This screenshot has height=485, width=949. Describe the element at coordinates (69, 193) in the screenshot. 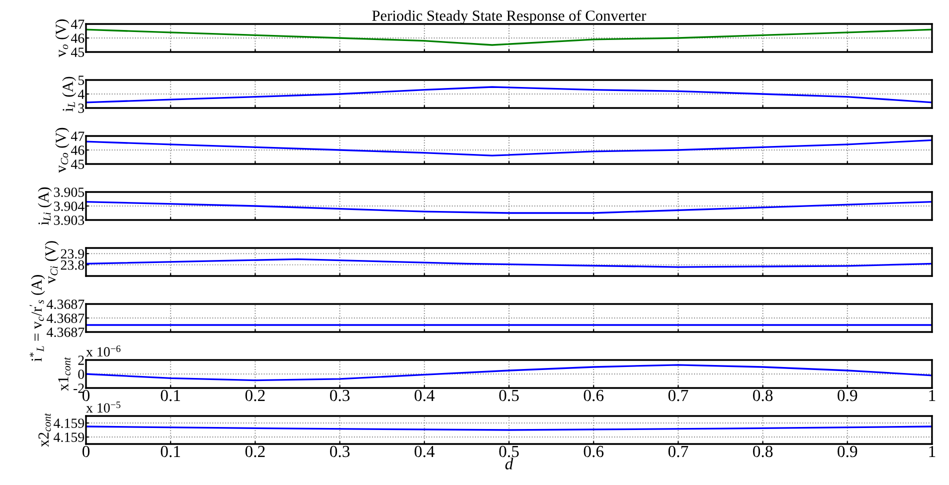

I see `y-tick-label: 3.905` at that location.